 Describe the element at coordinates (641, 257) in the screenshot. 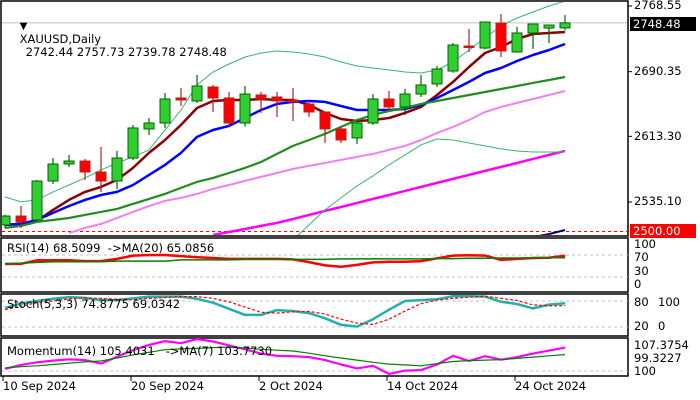

I see `rsi-axis-label: 70` at that location.